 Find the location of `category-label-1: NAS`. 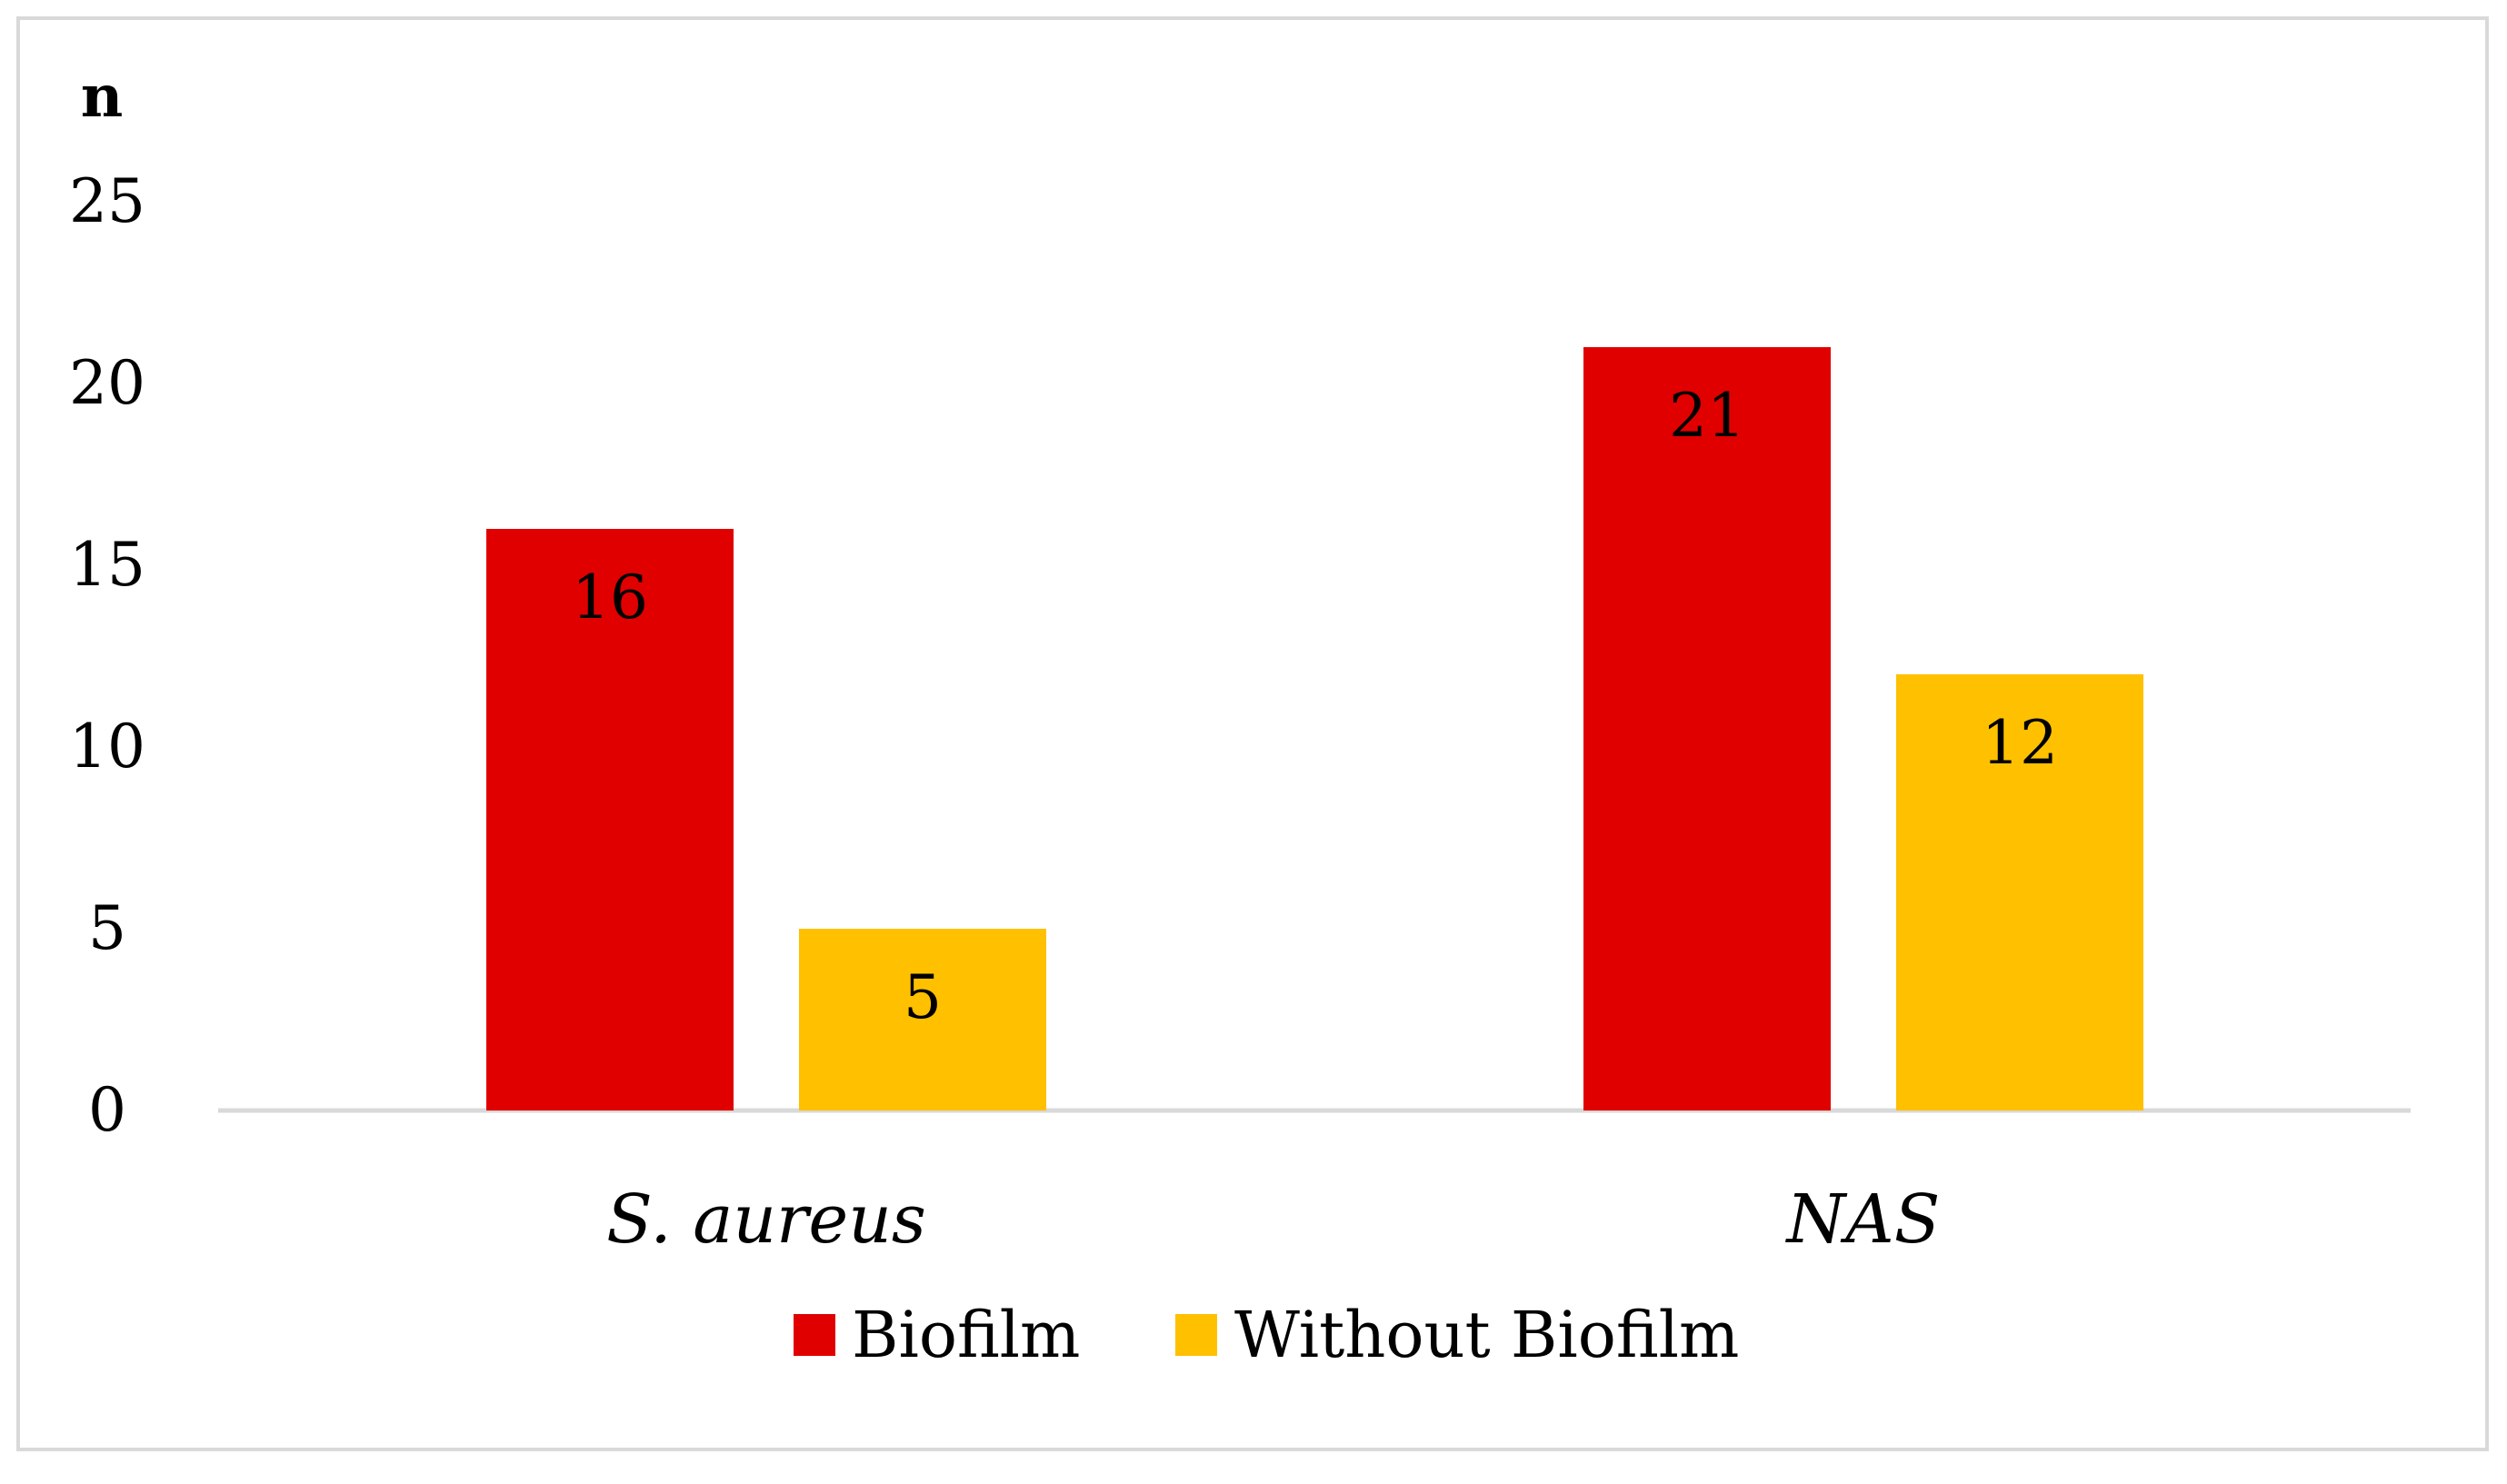

category-label-1: NAS is located at coordinates (1863, 1219).